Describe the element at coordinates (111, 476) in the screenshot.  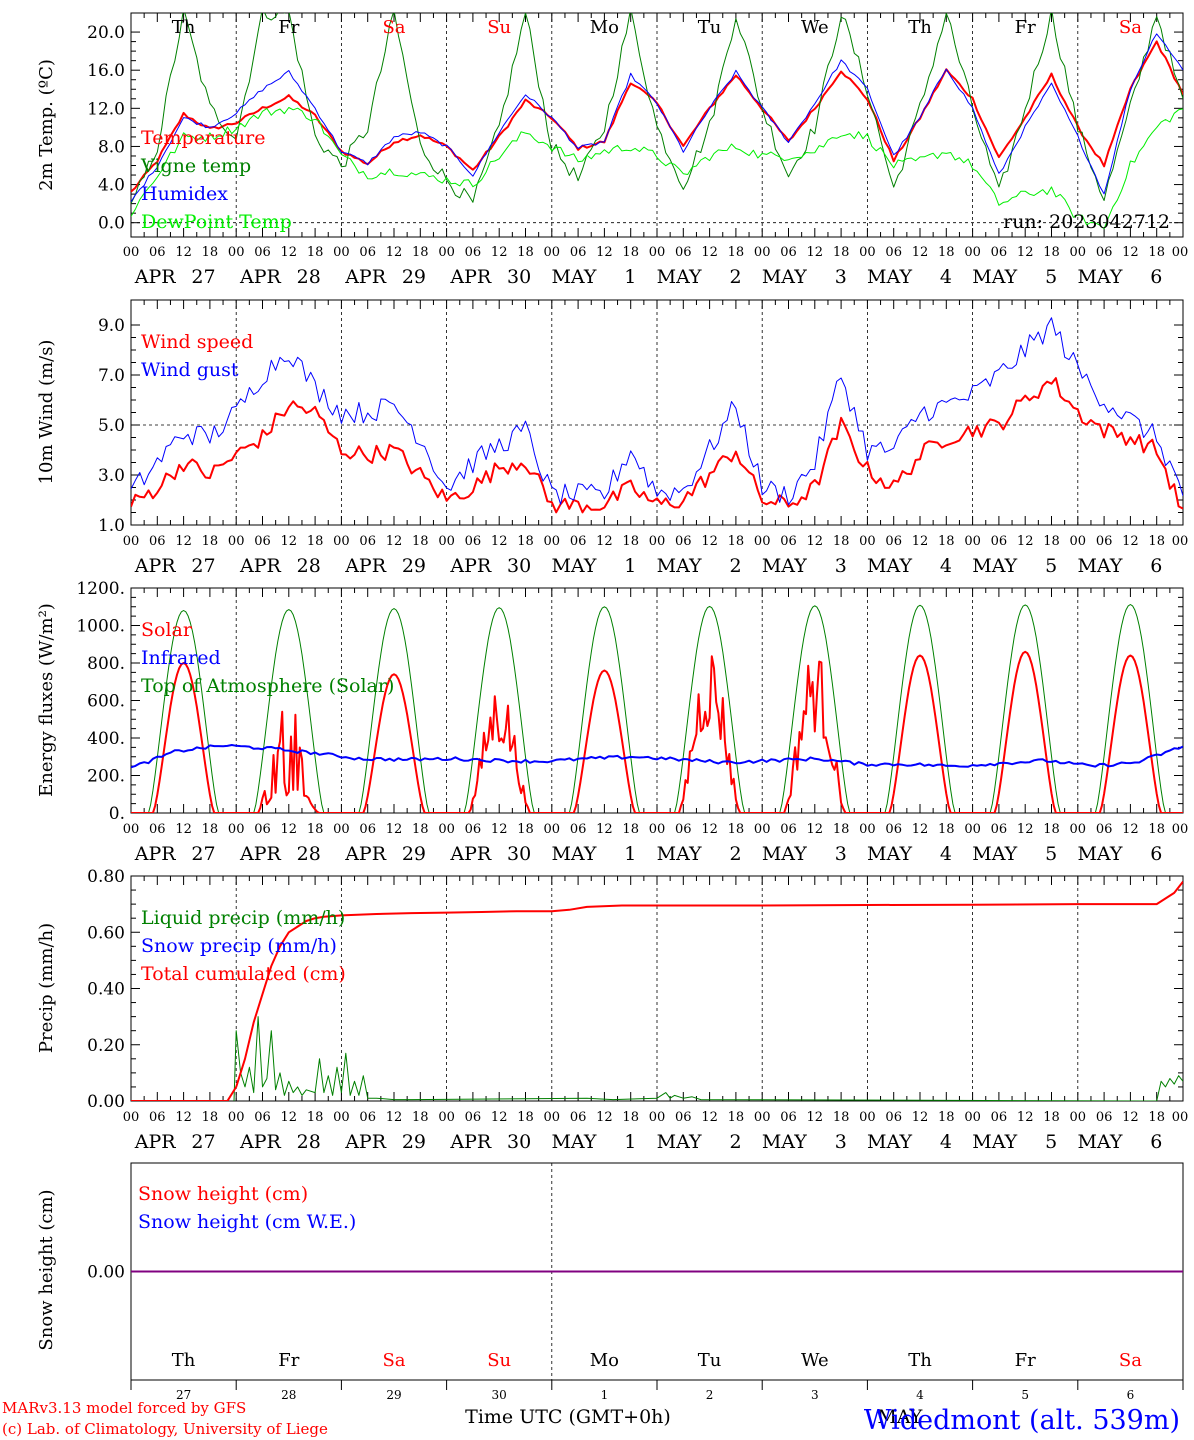
I see `y-tick-label: 3.0` at that location.